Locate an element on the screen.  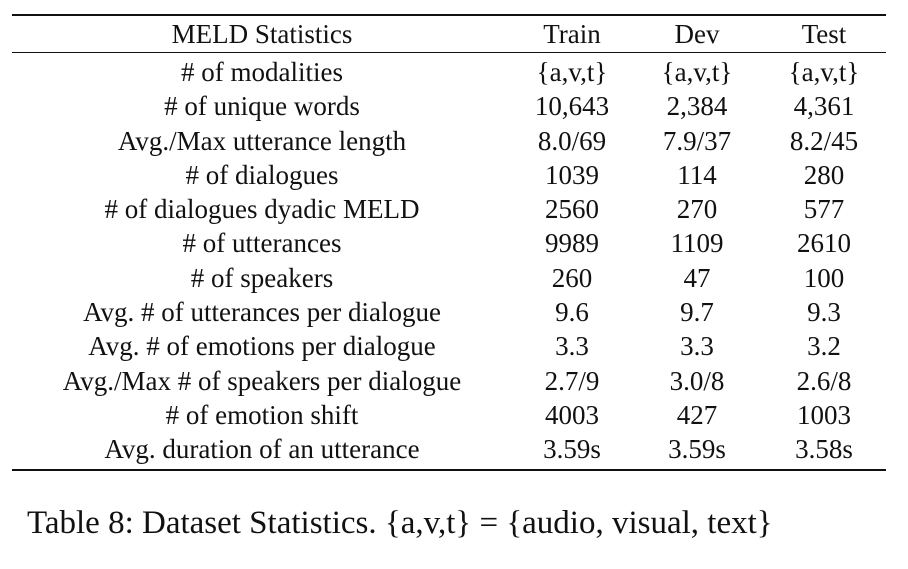
test-value: 3.58s is located at coordinates (824, 449).